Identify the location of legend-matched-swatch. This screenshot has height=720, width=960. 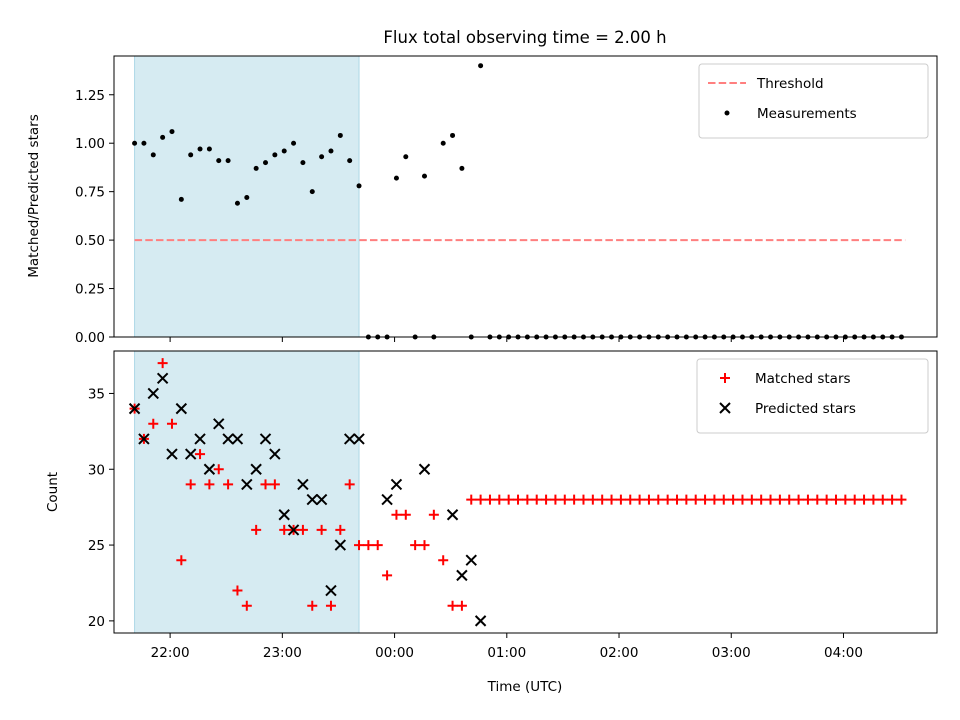
(725, 378).